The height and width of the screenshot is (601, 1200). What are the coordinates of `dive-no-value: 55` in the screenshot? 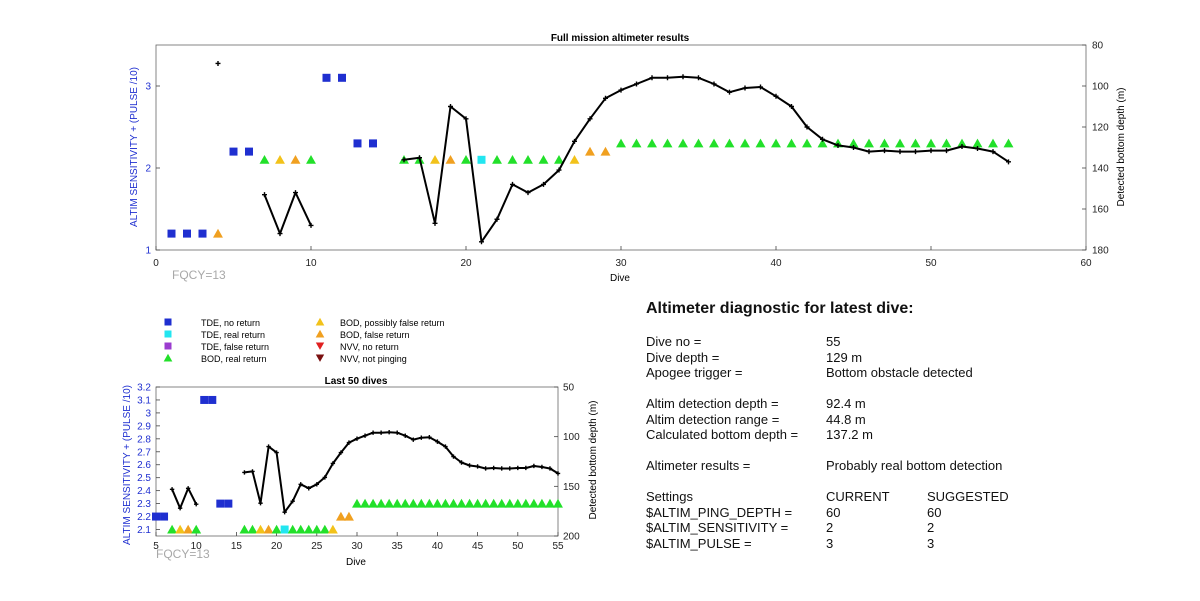 It's located at (833, 341).